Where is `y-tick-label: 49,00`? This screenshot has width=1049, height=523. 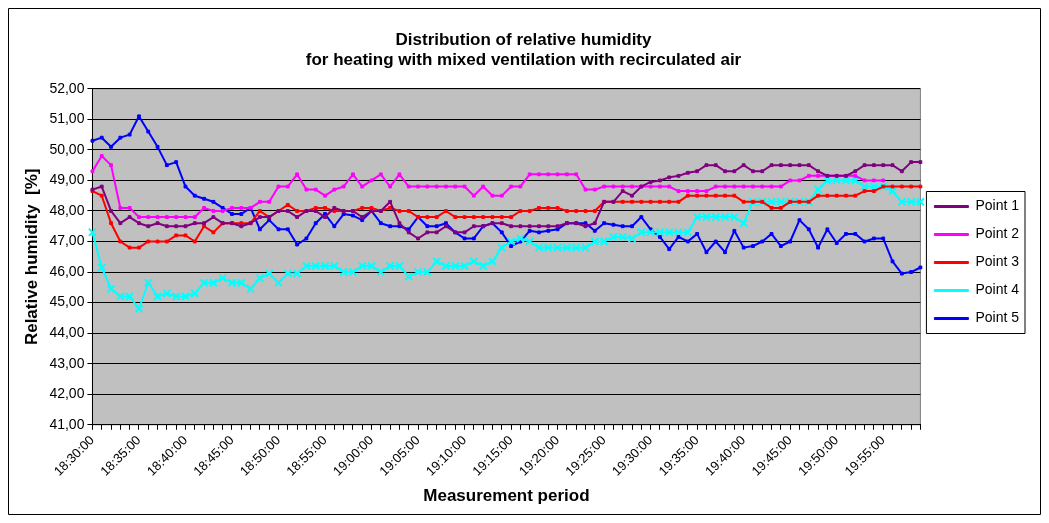 y-tick-label: 49,00 is located at coordinates (67, 179).